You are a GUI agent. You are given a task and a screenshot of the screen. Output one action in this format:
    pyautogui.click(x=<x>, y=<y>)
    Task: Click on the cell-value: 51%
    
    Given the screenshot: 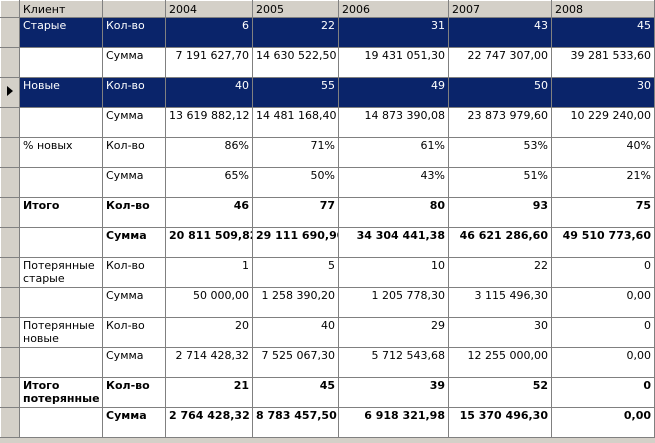 What is the action you would take?
    pyautogui.click(x=500, y=182)
    